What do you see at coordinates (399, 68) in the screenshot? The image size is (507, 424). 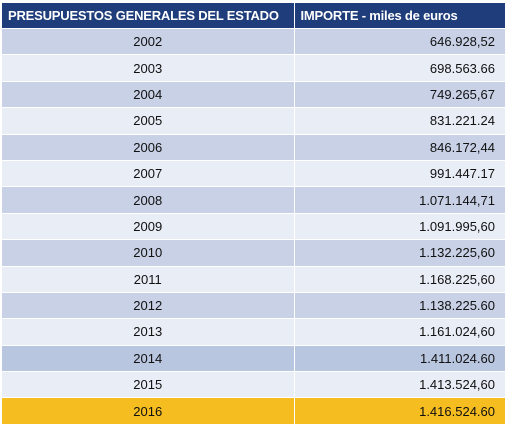 I see `amount-cell: 698.563.66` at bounding box center [399, 68].